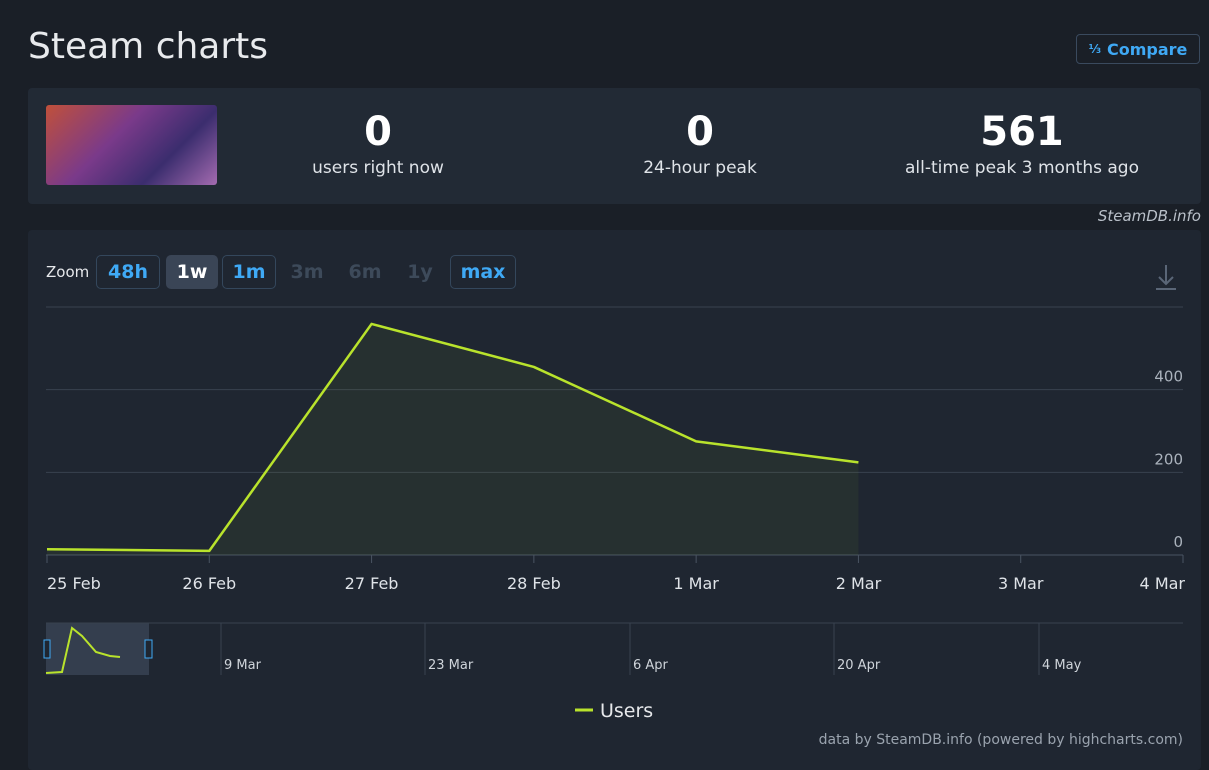 The height and width of the screenshot is (770, 1209). Describe the element at coordinates (243, 665) in the screenshot. I see `navigator-label: 9 Mar` at that location.